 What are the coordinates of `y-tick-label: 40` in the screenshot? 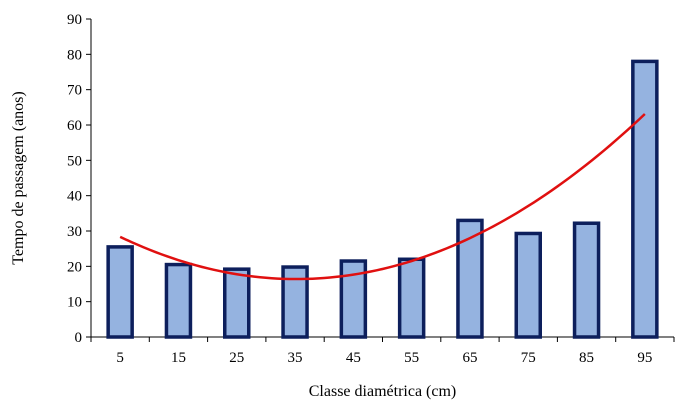 It's located at (74, 197).